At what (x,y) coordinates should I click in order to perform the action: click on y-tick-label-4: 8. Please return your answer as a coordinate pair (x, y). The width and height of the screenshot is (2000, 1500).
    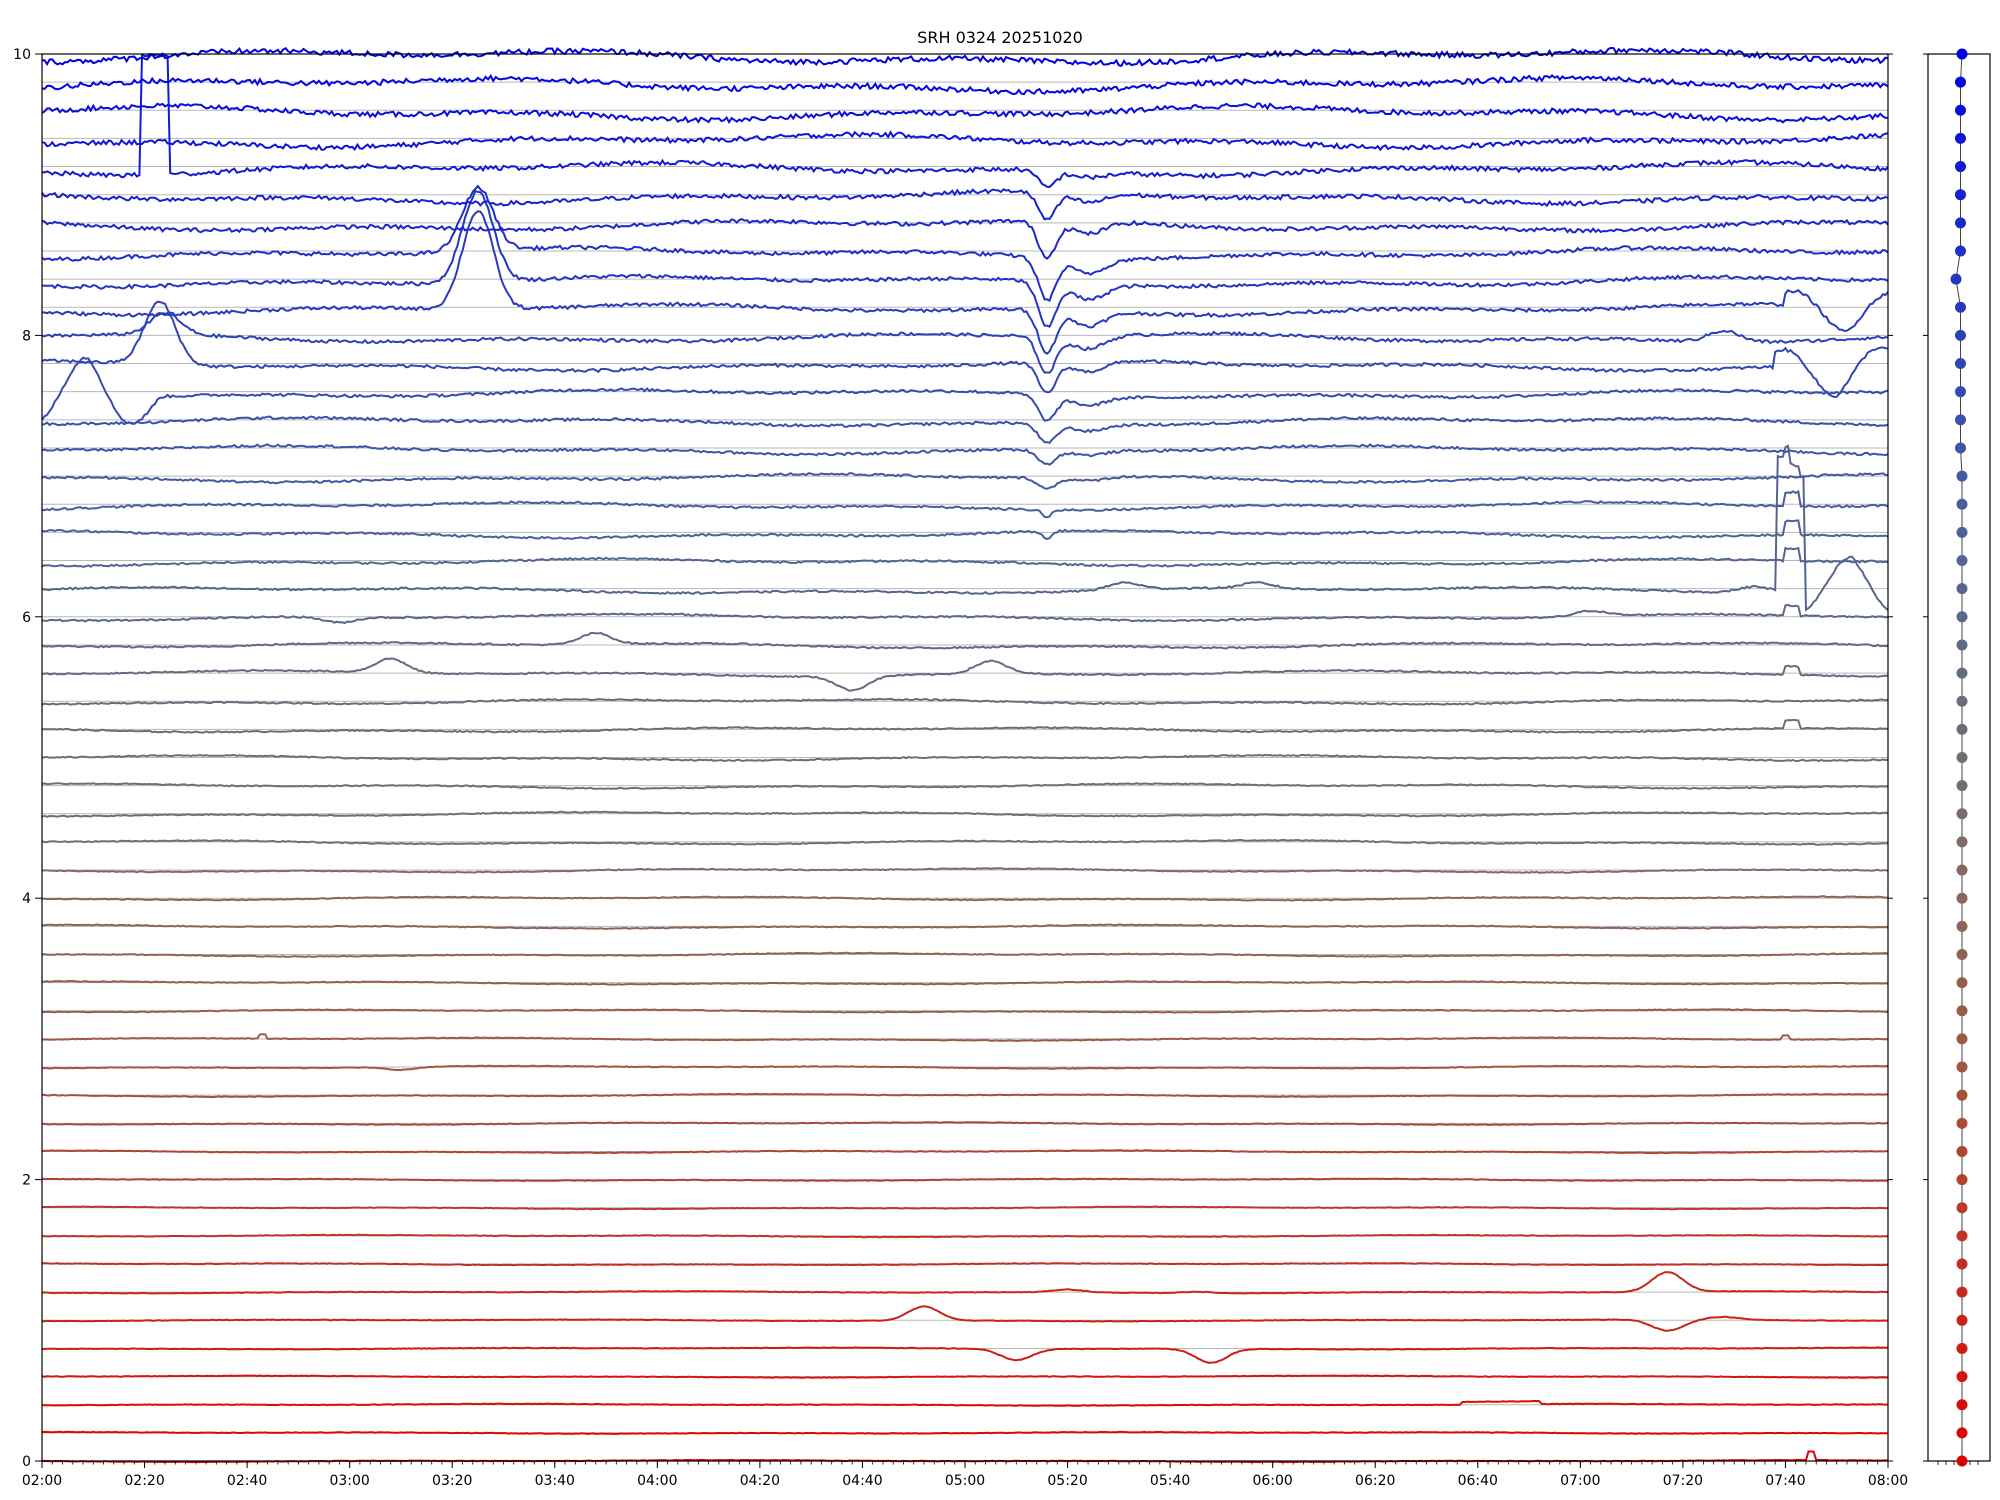
    Looking at the image, I should click on (26, 336).